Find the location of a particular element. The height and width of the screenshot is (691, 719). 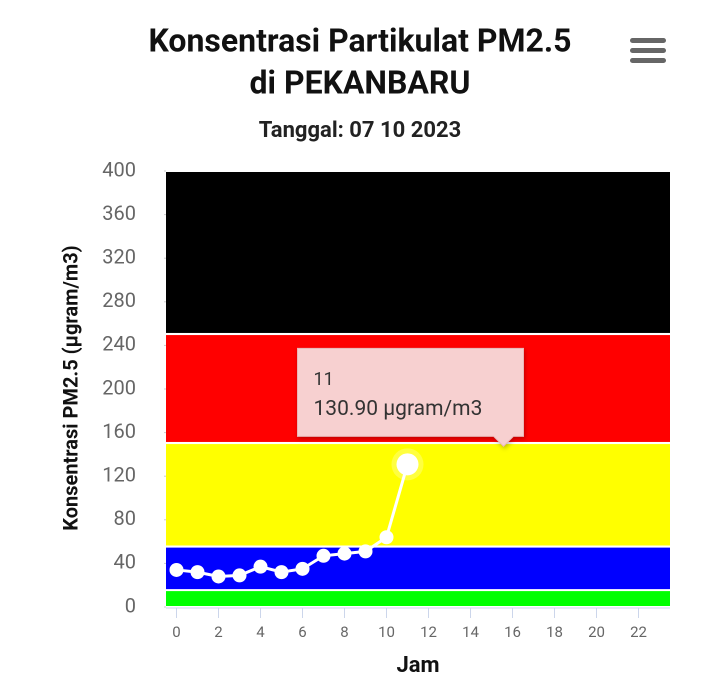

x-tick-label: 14 is located at coordinates (470, 632).